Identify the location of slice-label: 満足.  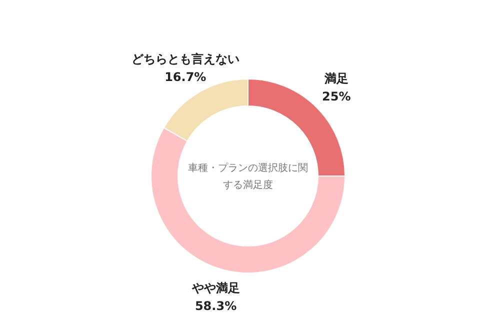
(335, 79).